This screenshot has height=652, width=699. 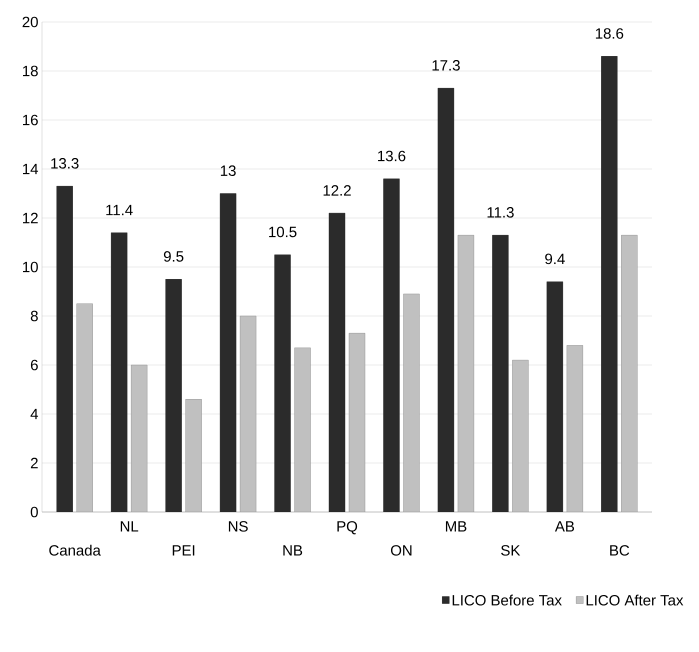 I want to click on data-label: 10.5, so click(x=282, y=232).